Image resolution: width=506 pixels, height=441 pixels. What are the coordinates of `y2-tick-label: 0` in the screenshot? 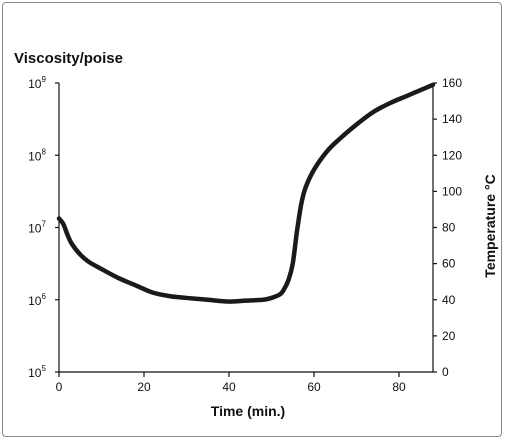 It's located at (445, 372).